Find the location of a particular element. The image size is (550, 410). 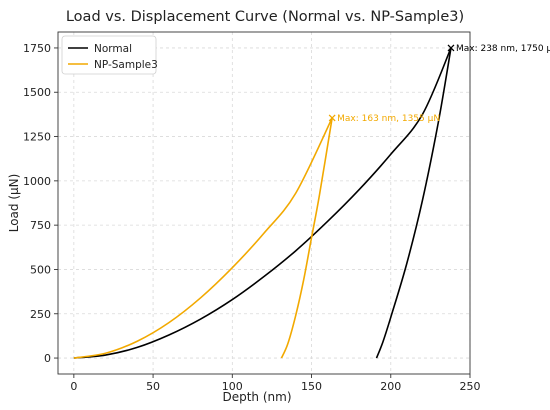

legend-label-normal: Normal is located at coordinates (113, 49).